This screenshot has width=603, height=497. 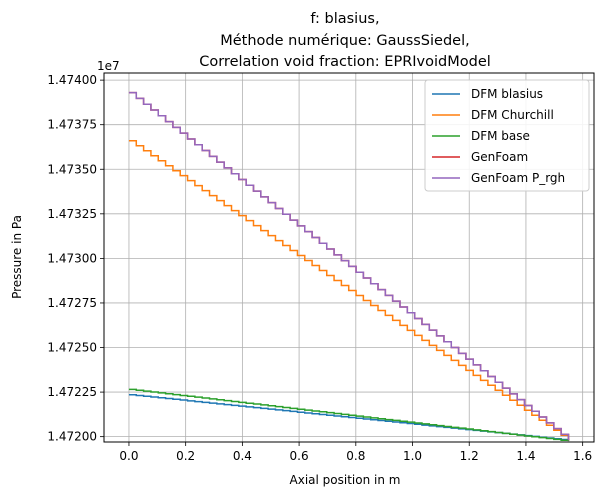 I want to click on chart-title-line-1: f: blasius,, so click(x=344, y=19).